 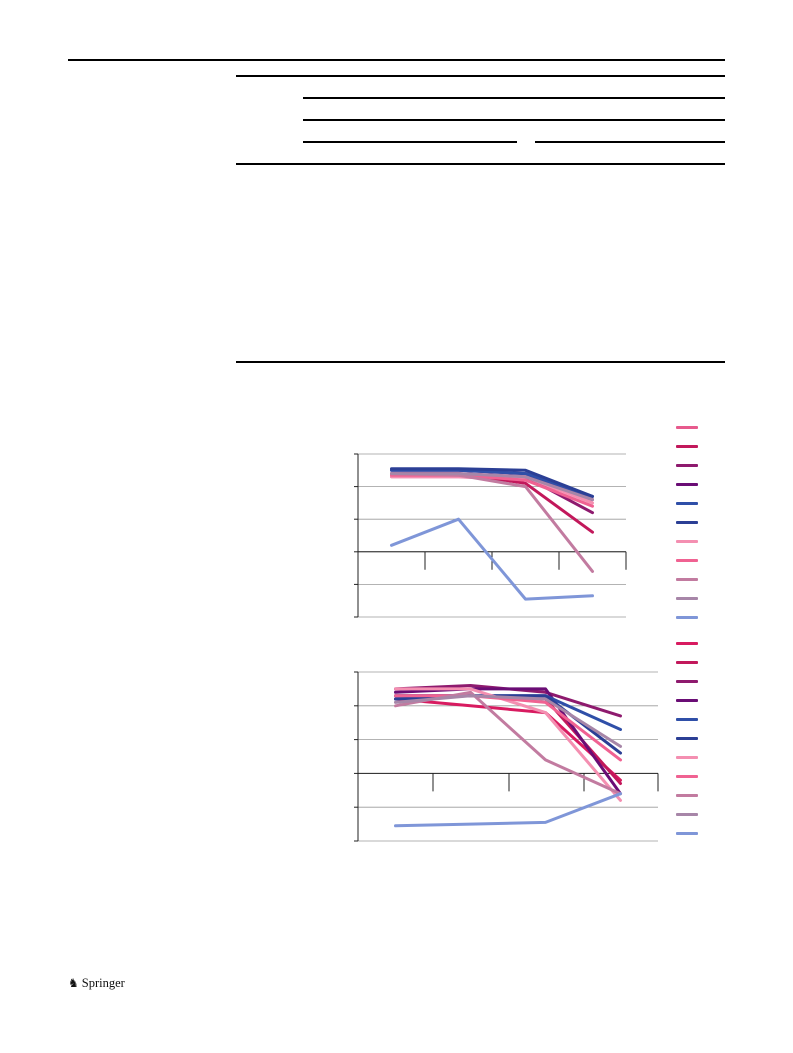 What do you see at coordinates (480, 76) in the screenshot?
I see `table-top-rule` at bounding box center [480, 76].